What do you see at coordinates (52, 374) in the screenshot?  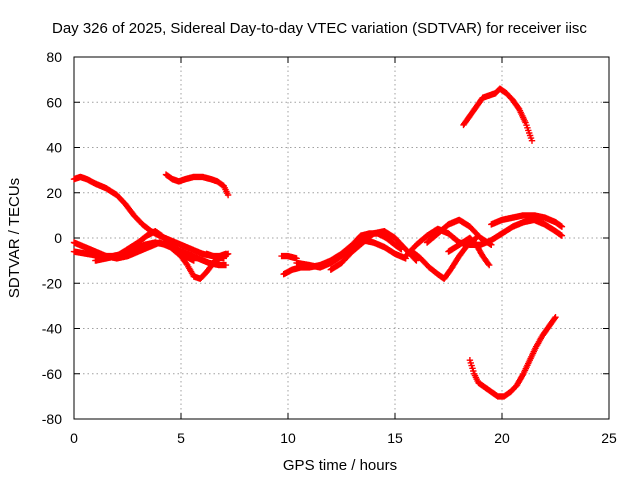 I see `y-tick-label: -60` at bounding box center [52, 374].